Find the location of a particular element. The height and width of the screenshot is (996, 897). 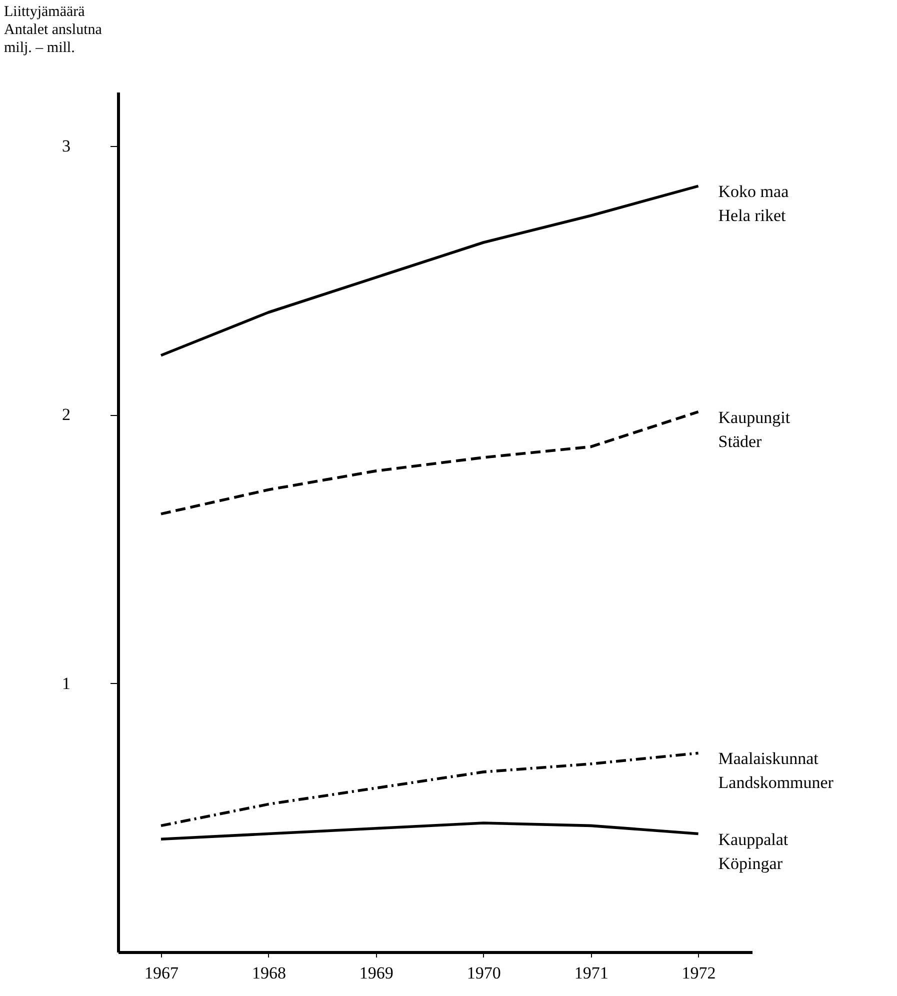

y-axis-title: Liittyjämäärä Antalet anslutna milj. – mill. is located at coordinates (53, 30).